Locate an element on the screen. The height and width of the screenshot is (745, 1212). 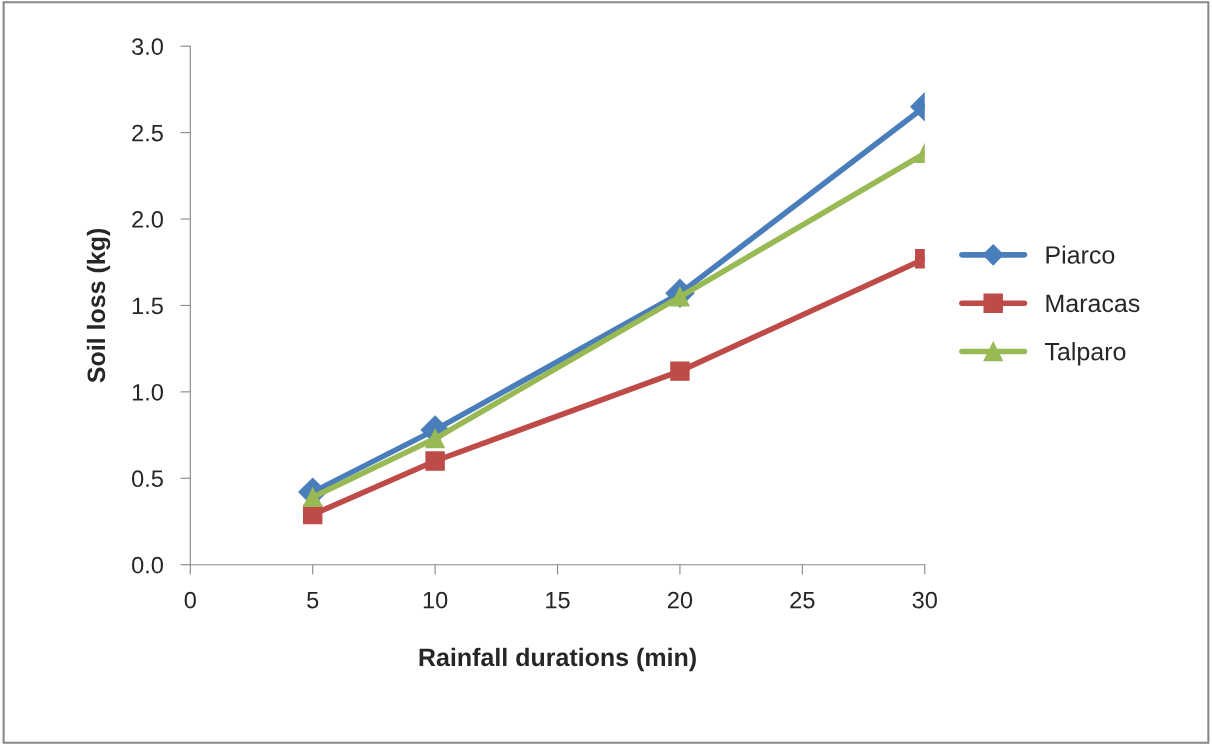
legend-label: Talparo is located at coordinates (1085, 354).